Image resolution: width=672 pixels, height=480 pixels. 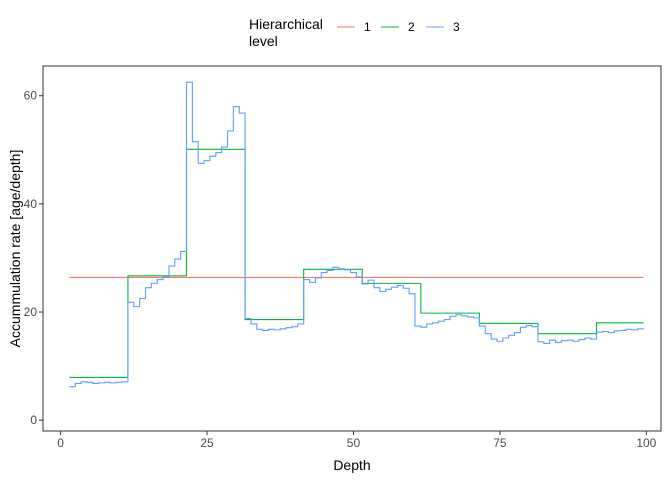 What do you see at coordinates (31, 204) in the screenshot?
I see `y-tick-label: 40` at bounding box center [31, 204].